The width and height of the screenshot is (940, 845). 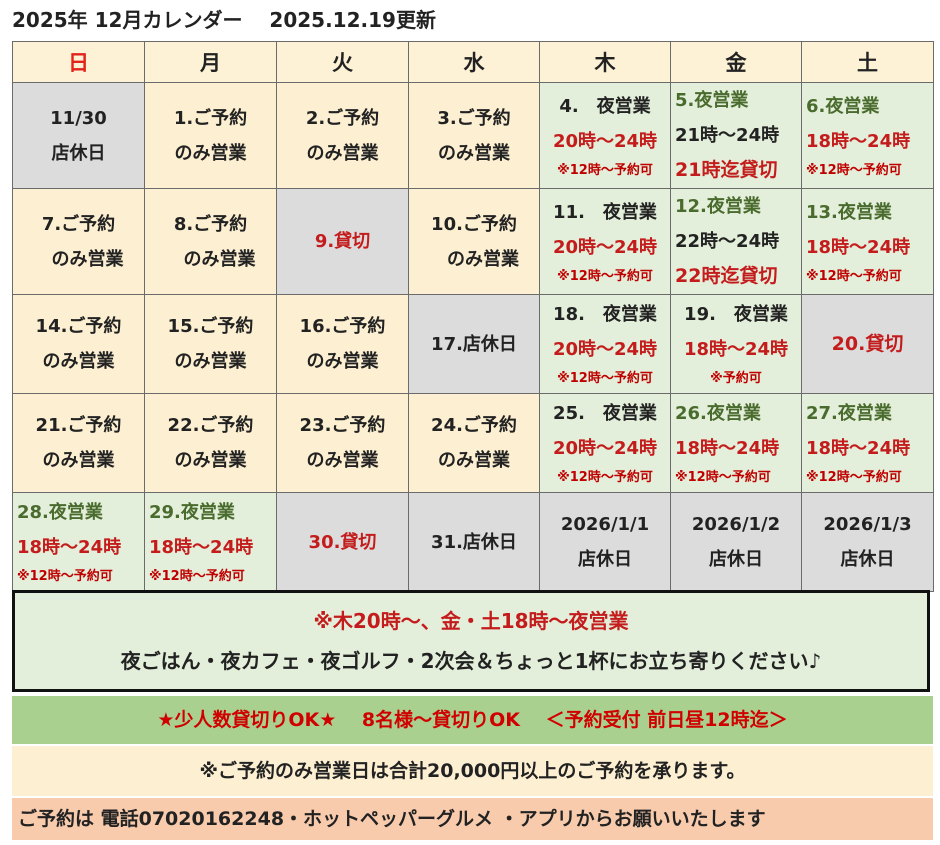 I want to click on day-line: 6.夜営業, so click(x=843, y=106).